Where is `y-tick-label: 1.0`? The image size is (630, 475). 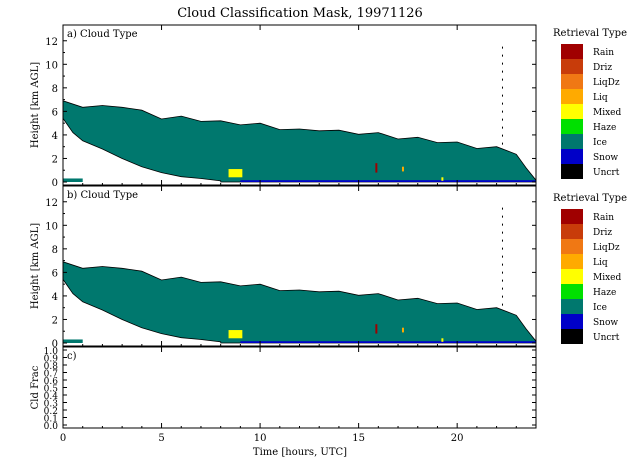
y-tick-label: 1.0 is located at coordinates (51, 352).